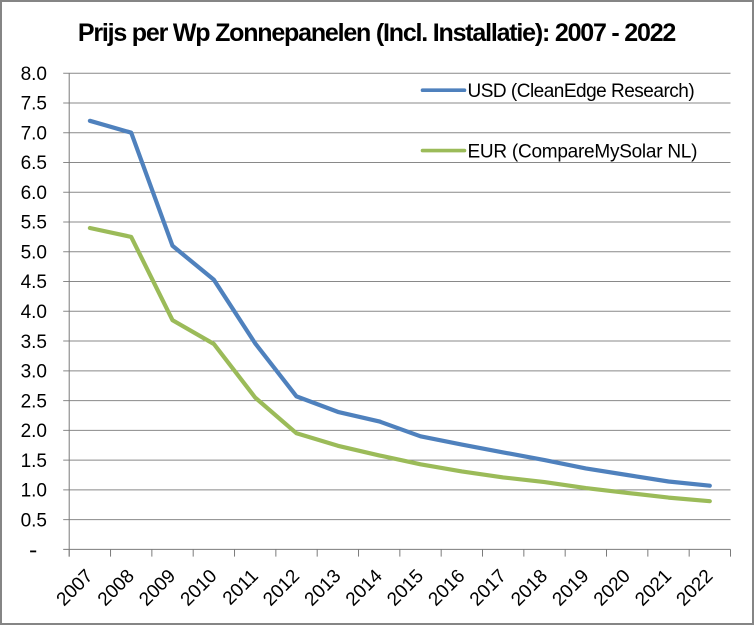 The height and width of the screenshot is (625, 754). I want to click on svg-text: 1.5, so click(34, 461).